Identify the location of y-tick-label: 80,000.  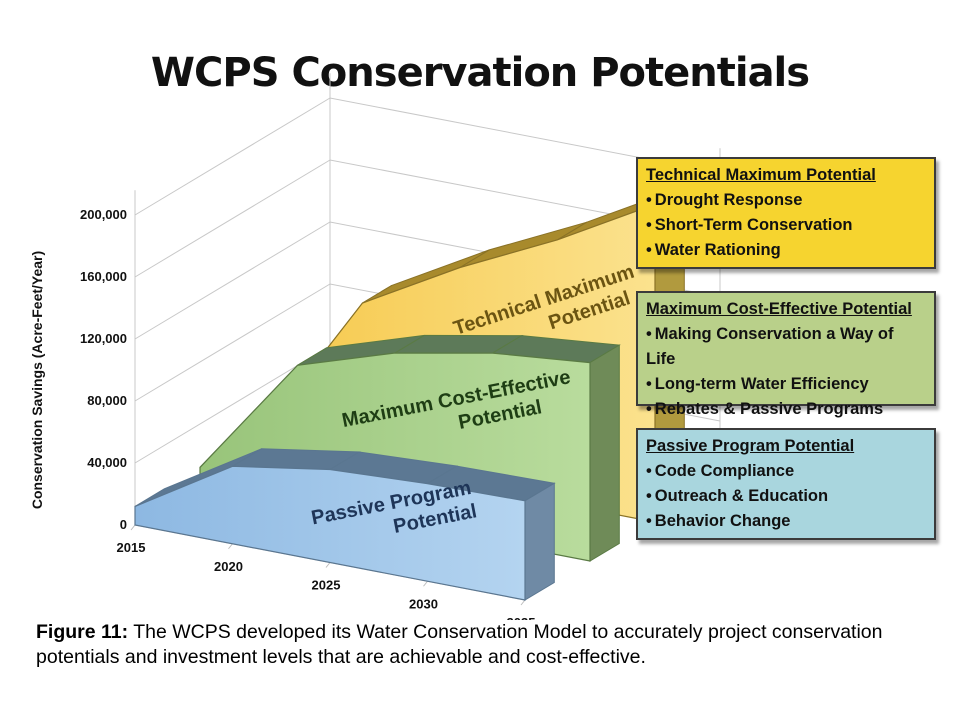
(107, 400).